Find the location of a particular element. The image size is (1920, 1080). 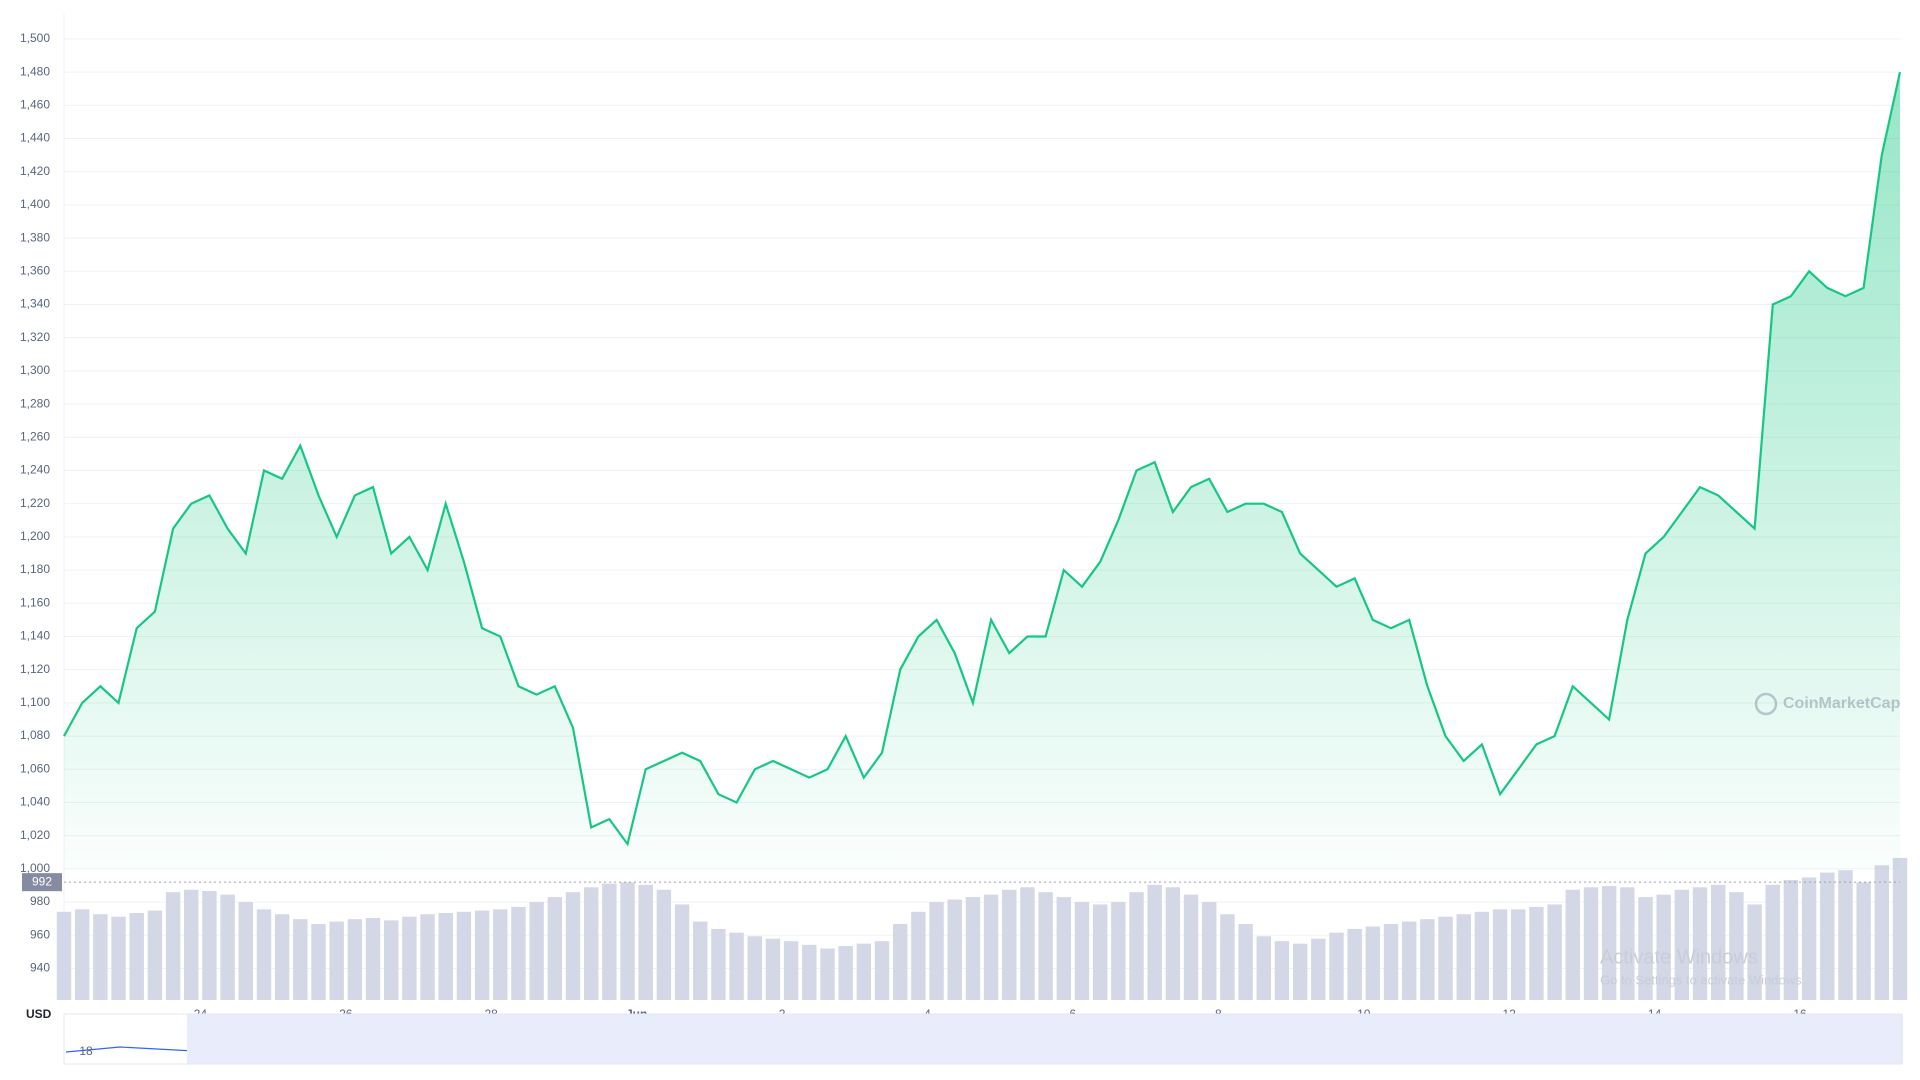

y-tick-label: 1,460 is located at coordinates (35, 104).